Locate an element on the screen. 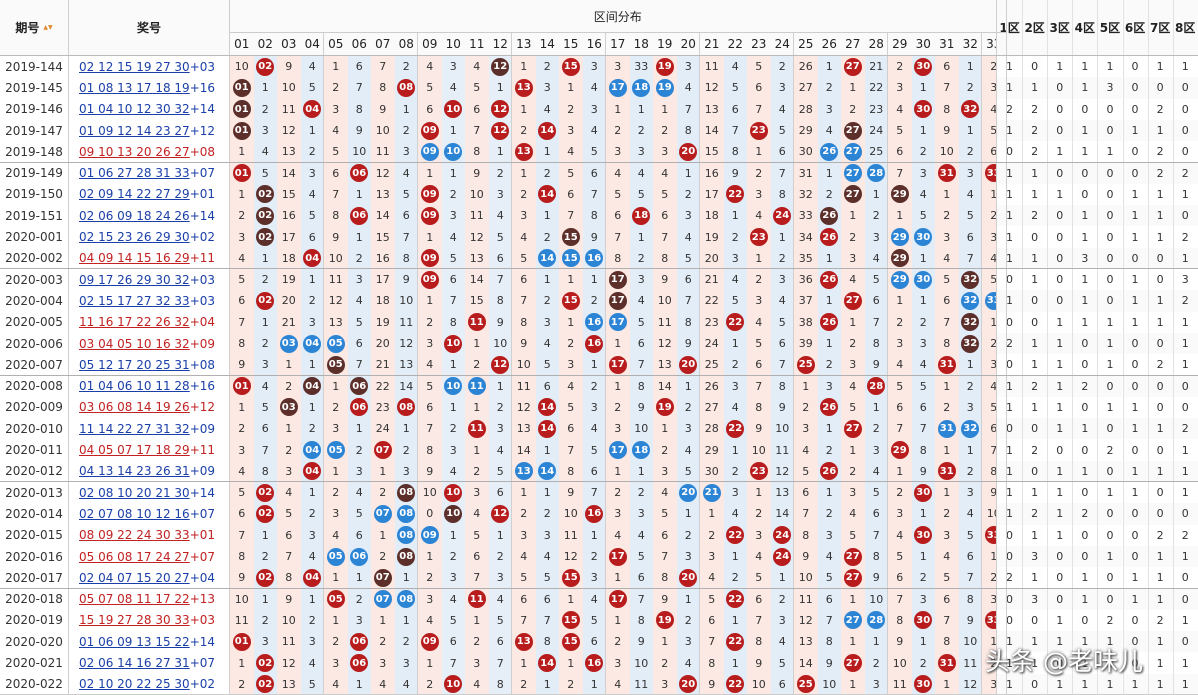 This screenshot has height=695, width=1198. draw-numbers-link: 02 10 20 22 25 30 +02 is located at coordinates (154, 684).